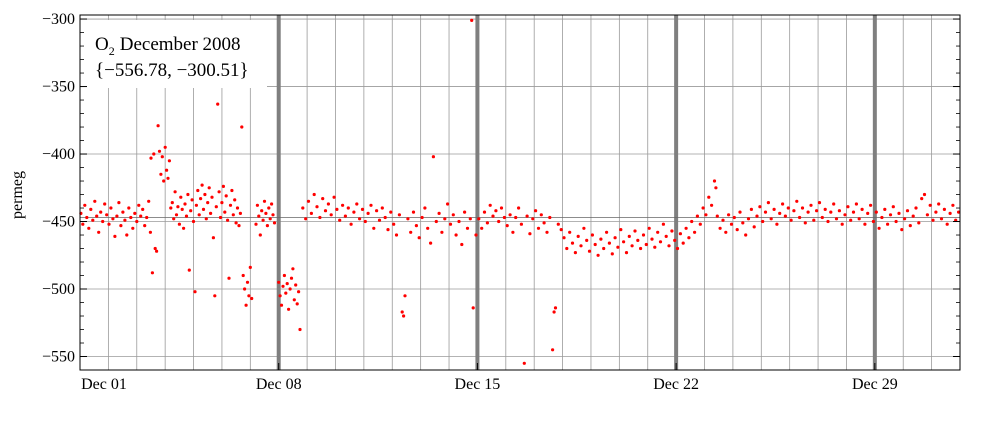  I want to click on x-tick-label: Dec 29, so click(875, 384).